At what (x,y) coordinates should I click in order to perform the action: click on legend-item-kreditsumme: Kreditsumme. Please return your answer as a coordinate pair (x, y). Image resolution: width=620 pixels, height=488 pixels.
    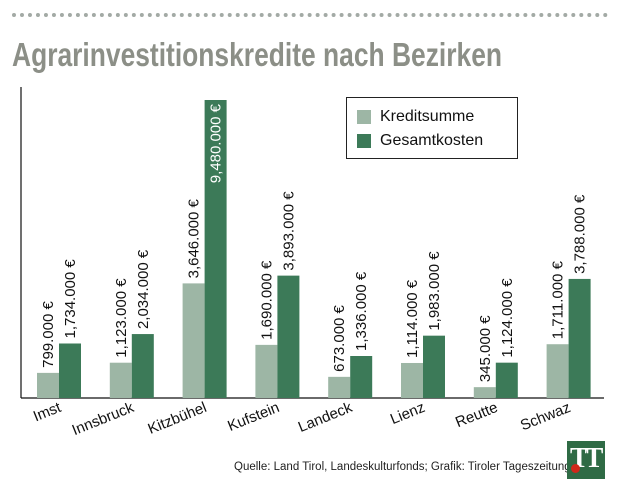
    Looking at the image, I should click on (415, 117).